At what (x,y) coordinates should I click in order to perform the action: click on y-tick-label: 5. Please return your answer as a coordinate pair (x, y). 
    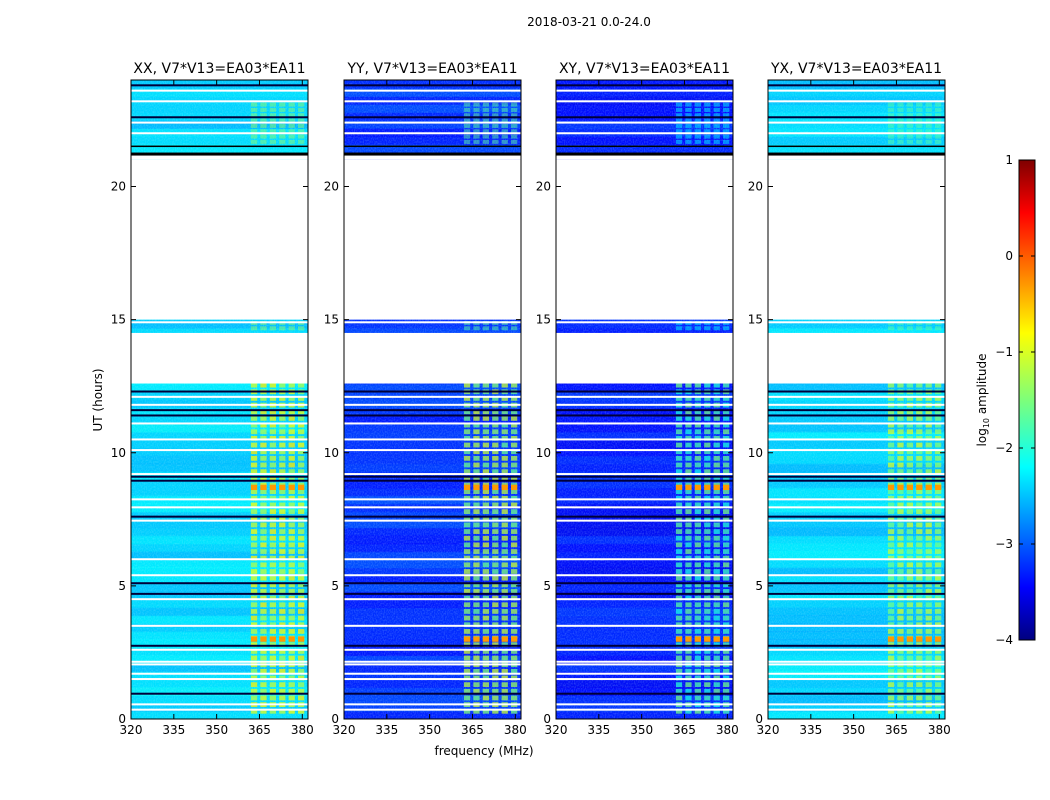
    Looking at the image, I should click on (122, 586).